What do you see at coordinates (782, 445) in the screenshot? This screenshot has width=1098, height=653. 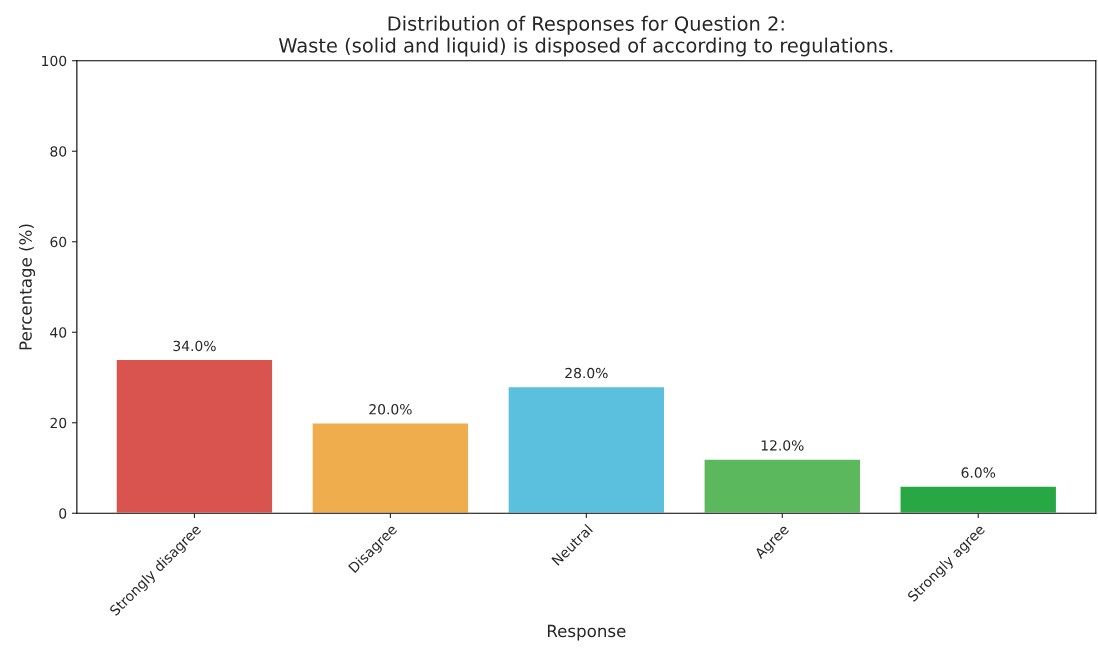 I see `data-label: 12.0%` at bounding box center [782, 445].